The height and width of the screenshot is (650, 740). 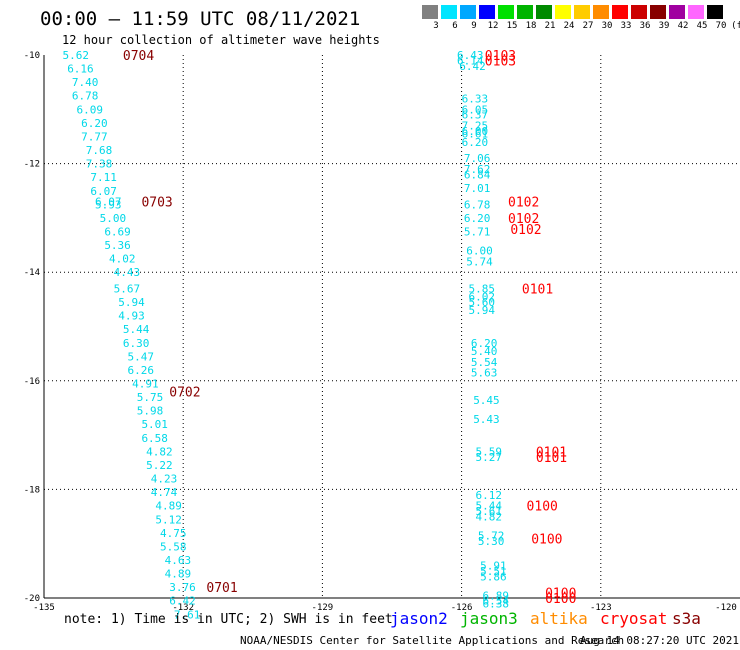 I want to click on wave-height-label: 7.25, so click(x=475, y=126).